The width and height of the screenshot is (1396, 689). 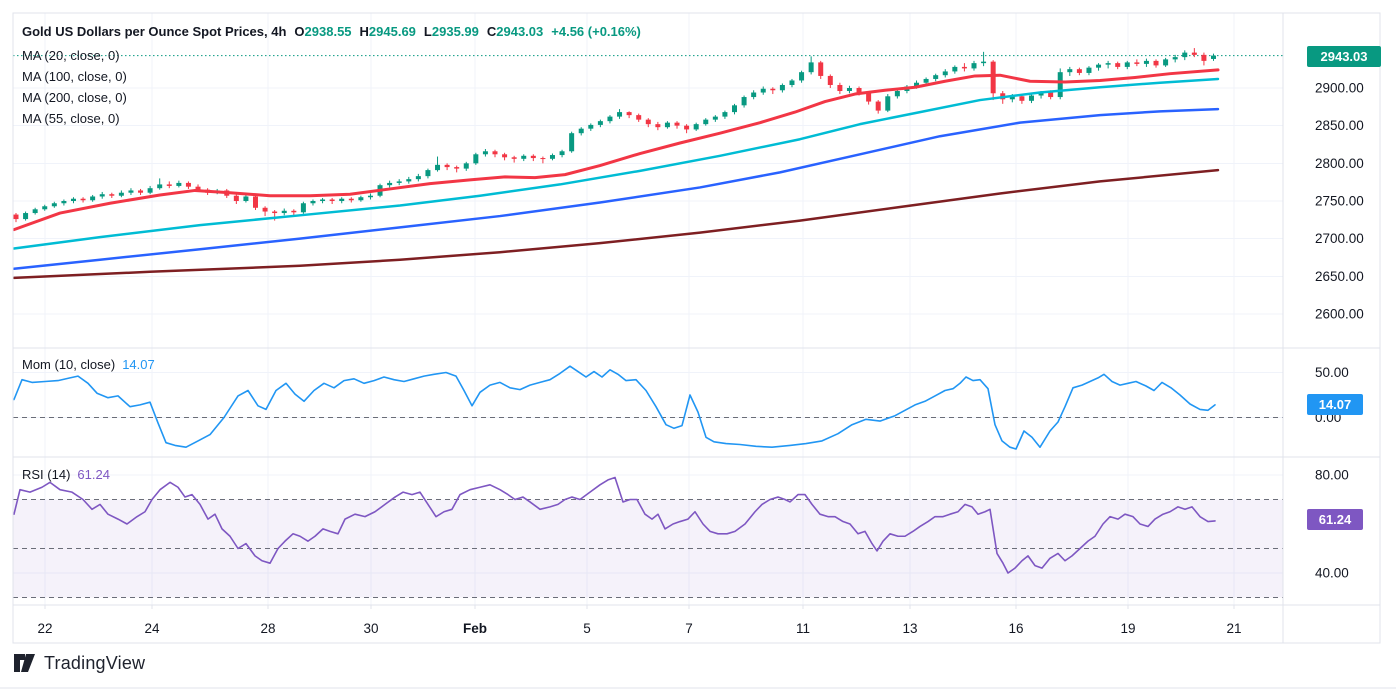 I want to click on tradingview-logotype: TradingView, so click(x=95, y=663).